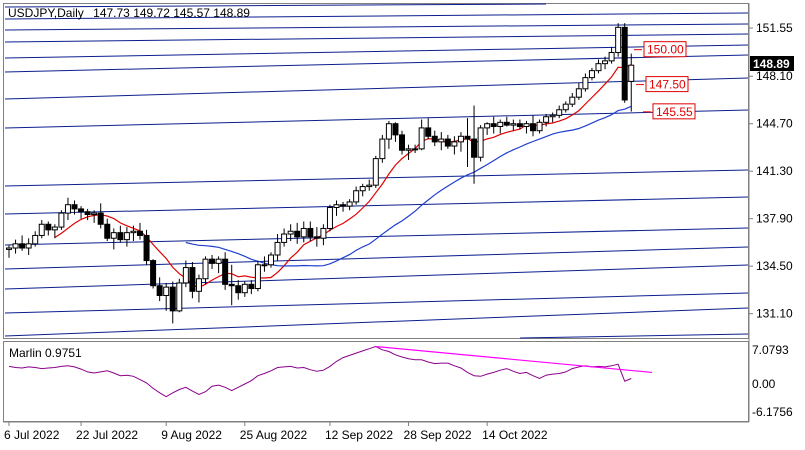 The image size is (805, 450). I want to click on price-tick-label: 137.90, so click(774, 219).